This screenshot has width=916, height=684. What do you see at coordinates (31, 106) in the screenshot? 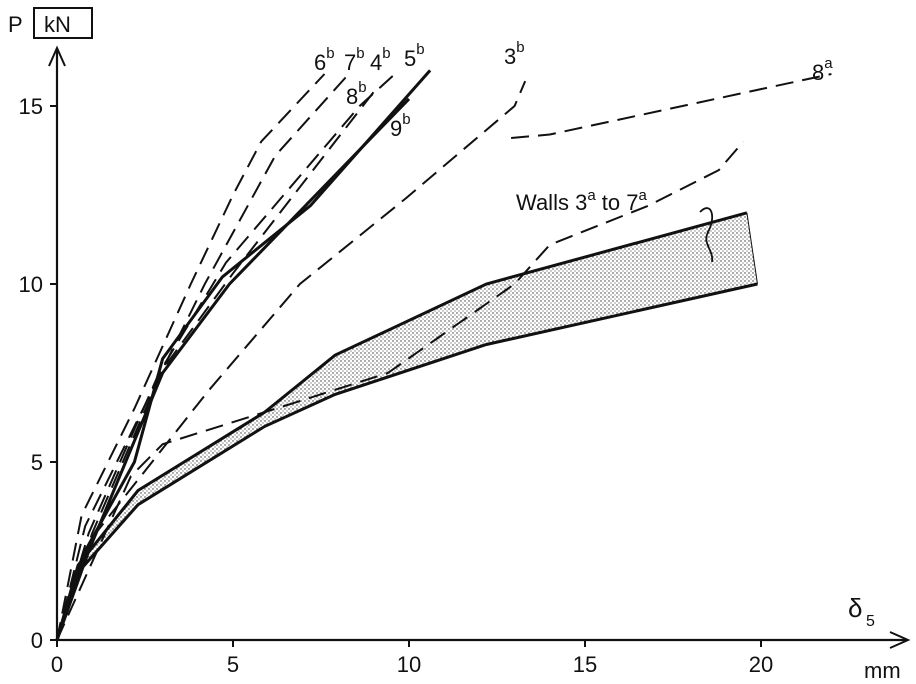
I see `y-tick-label: 15` at bounding box center [31, 106].